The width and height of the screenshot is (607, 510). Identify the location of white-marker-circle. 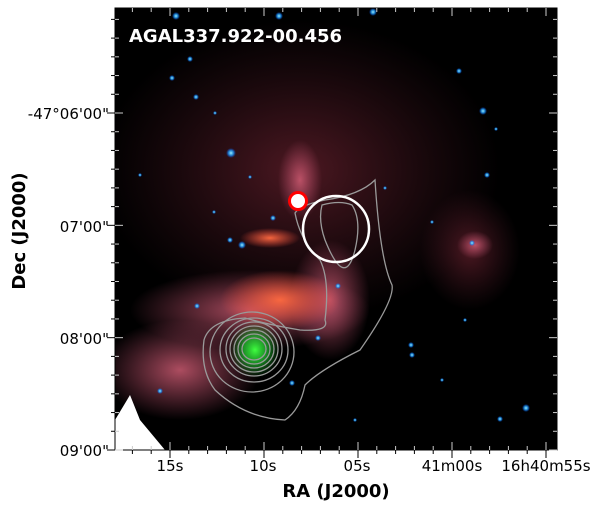
(336, 229).